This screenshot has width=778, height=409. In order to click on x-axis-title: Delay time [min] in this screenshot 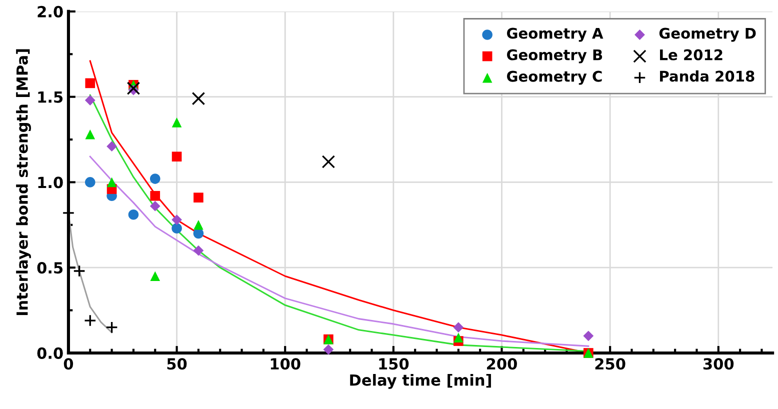, I will do `click(420, 381)`.